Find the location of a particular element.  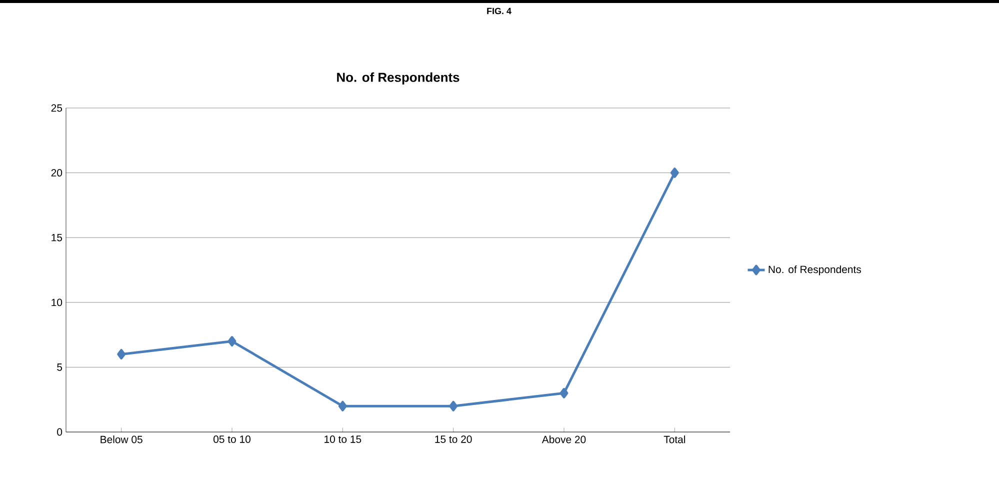

x-tick-label: 05 to 10 is located at coordinates (232, 439).